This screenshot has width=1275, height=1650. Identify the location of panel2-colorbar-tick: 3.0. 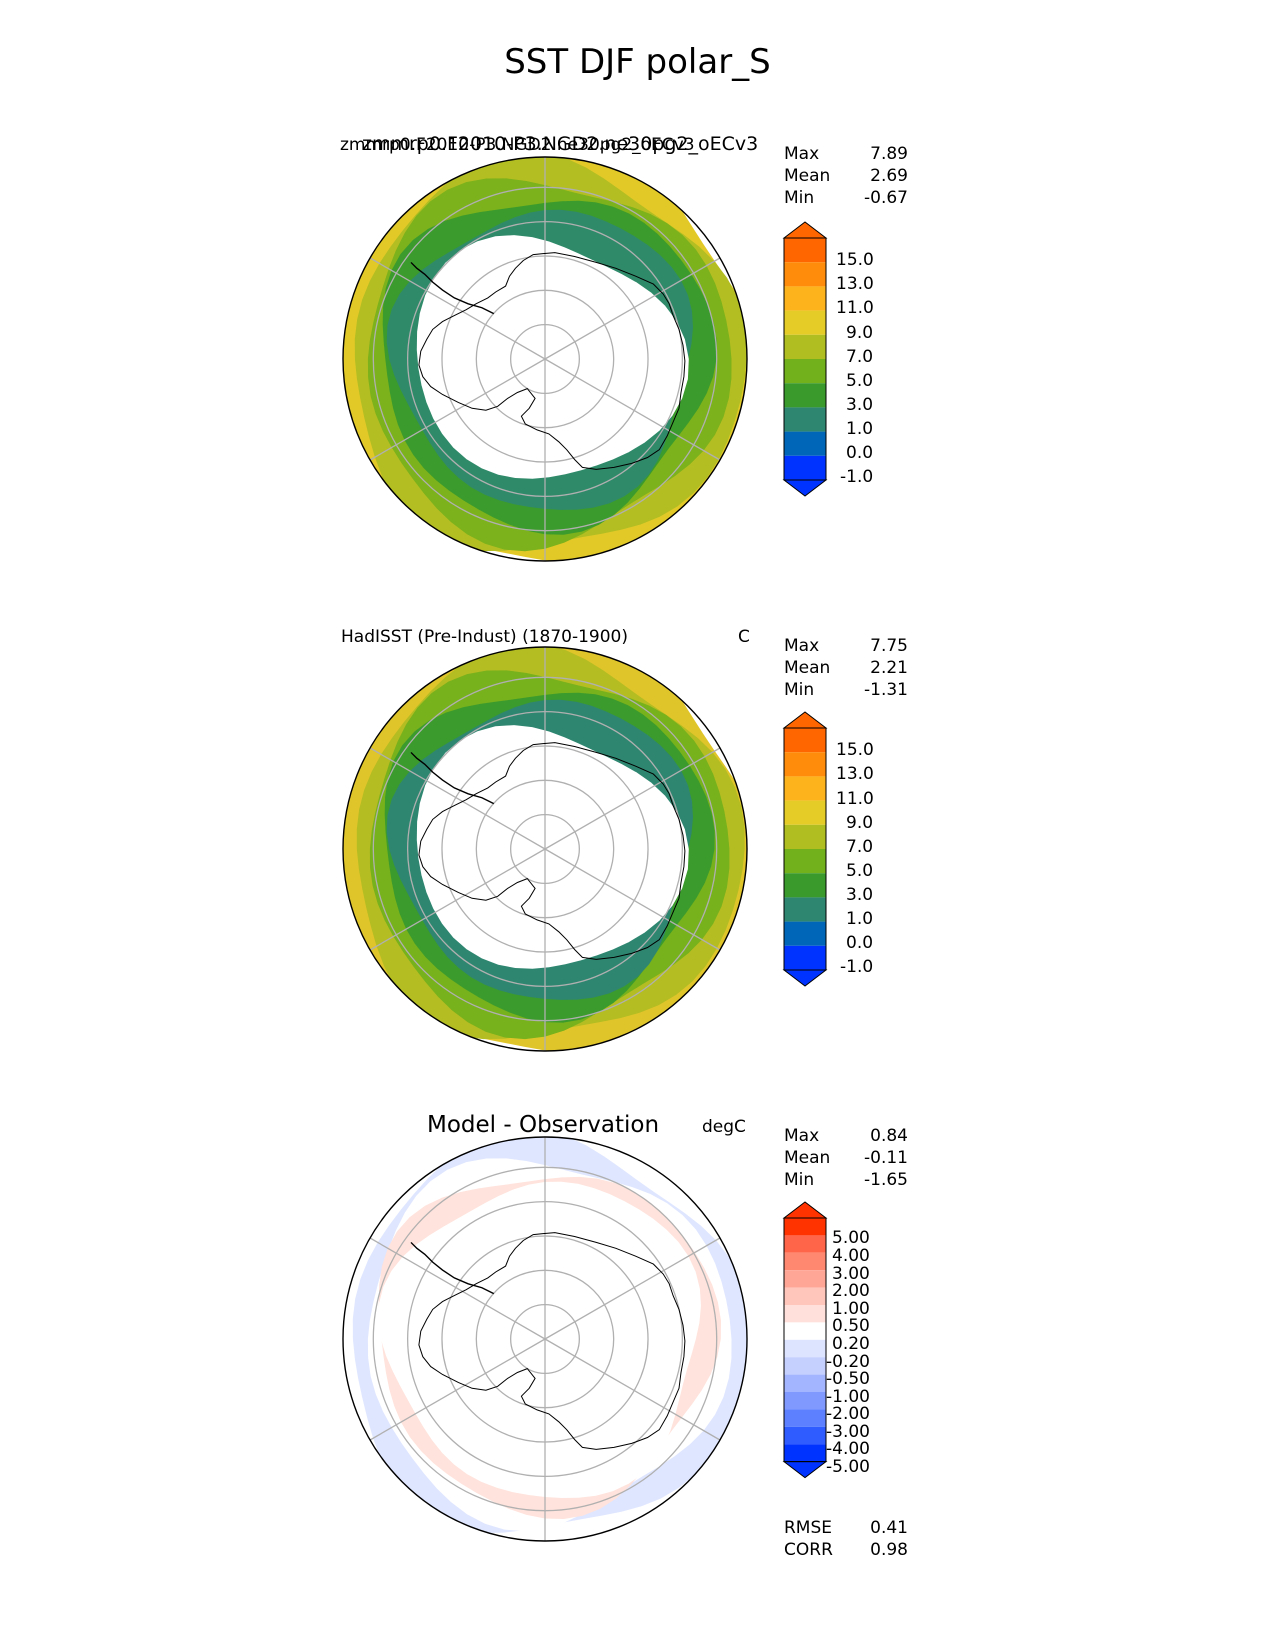
(860, 895).